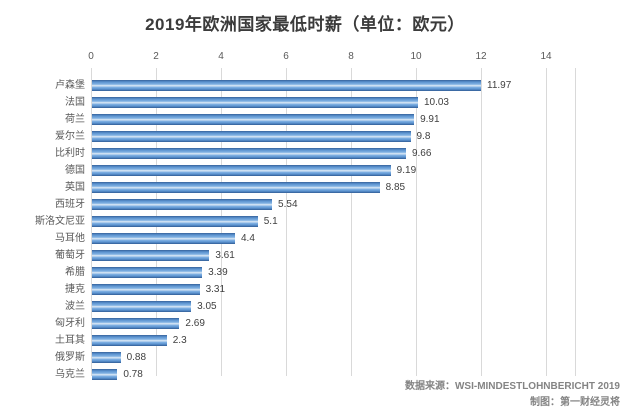  What do you see at coordinates (70, 85) in the screenshot?
I see `category-label: 卢森堡` at bounding box center [70, 85].